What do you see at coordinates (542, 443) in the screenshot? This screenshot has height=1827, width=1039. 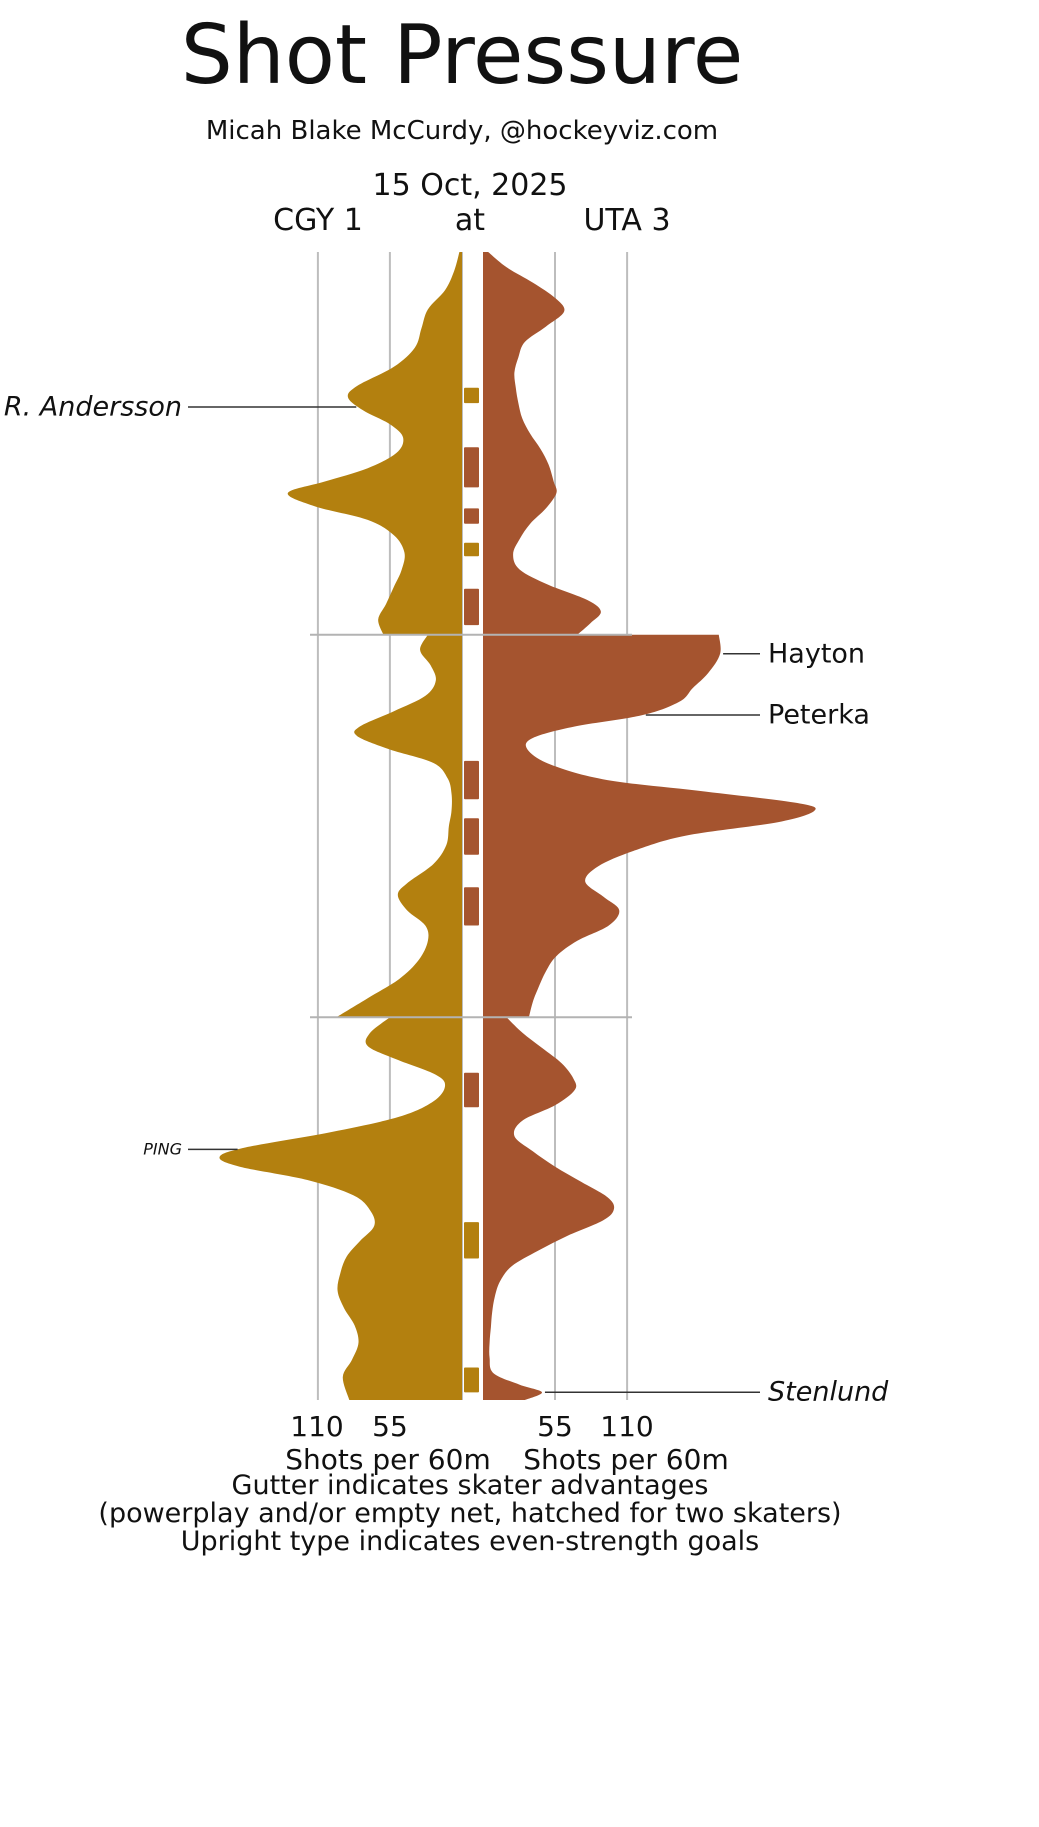 I see `density-area-uta-p1` at bounding box center [542, 443].